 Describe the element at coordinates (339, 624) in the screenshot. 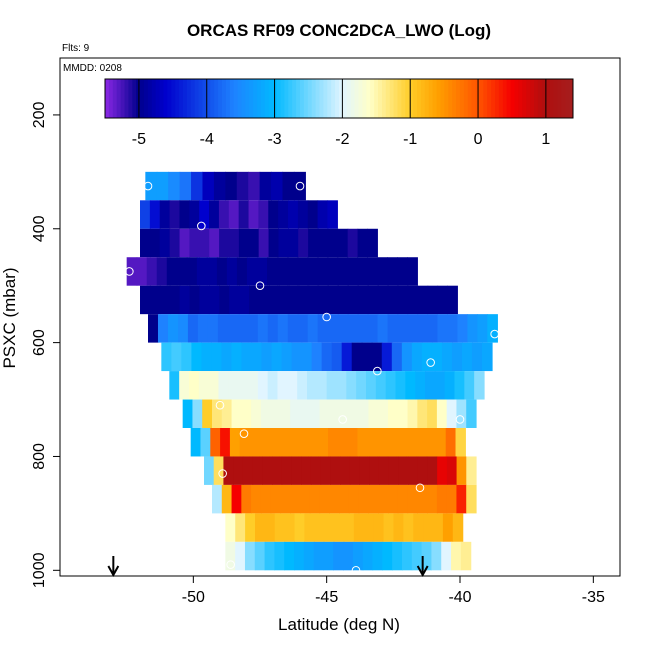

I see `x-axis-label: Latitude (deg N)` at that location.